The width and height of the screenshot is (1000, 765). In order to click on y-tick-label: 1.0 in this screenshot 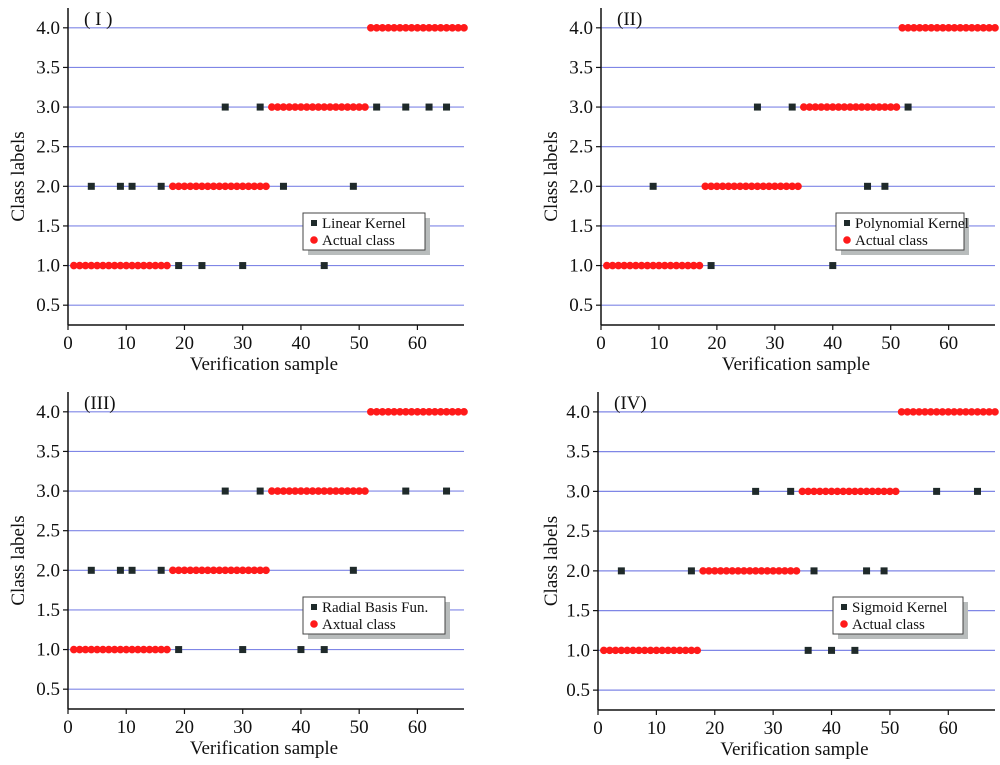, I will do `click(48, 650)`.